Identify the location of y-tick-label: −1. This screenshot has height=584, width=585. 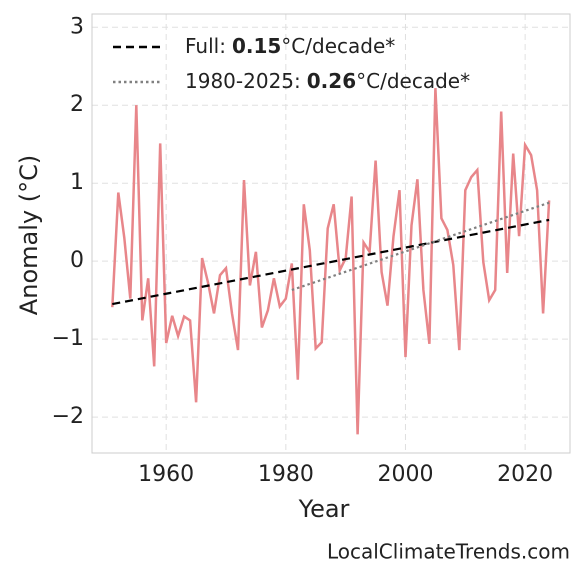
(68, 338).